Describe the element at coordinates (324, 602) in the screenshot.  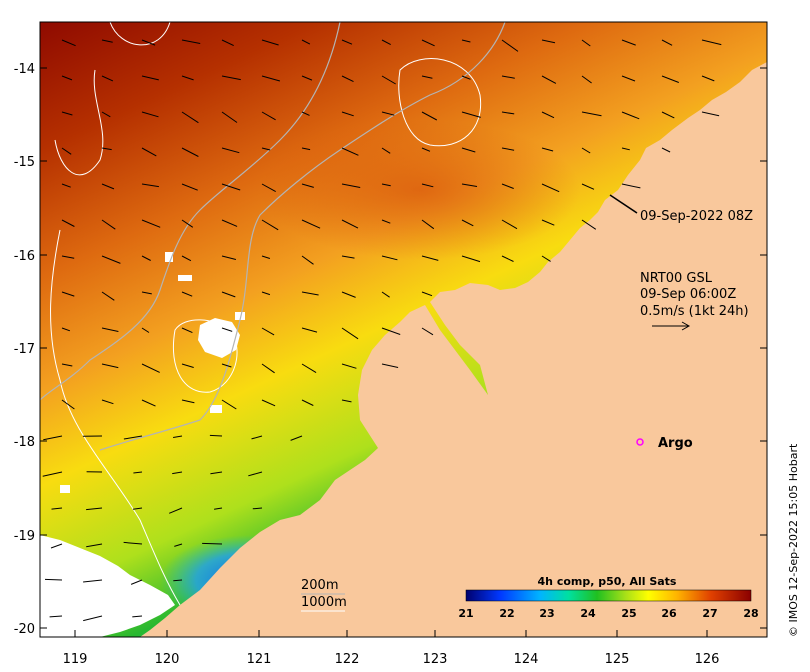
I see `bathy-1000m-label: 1000m` at that location.